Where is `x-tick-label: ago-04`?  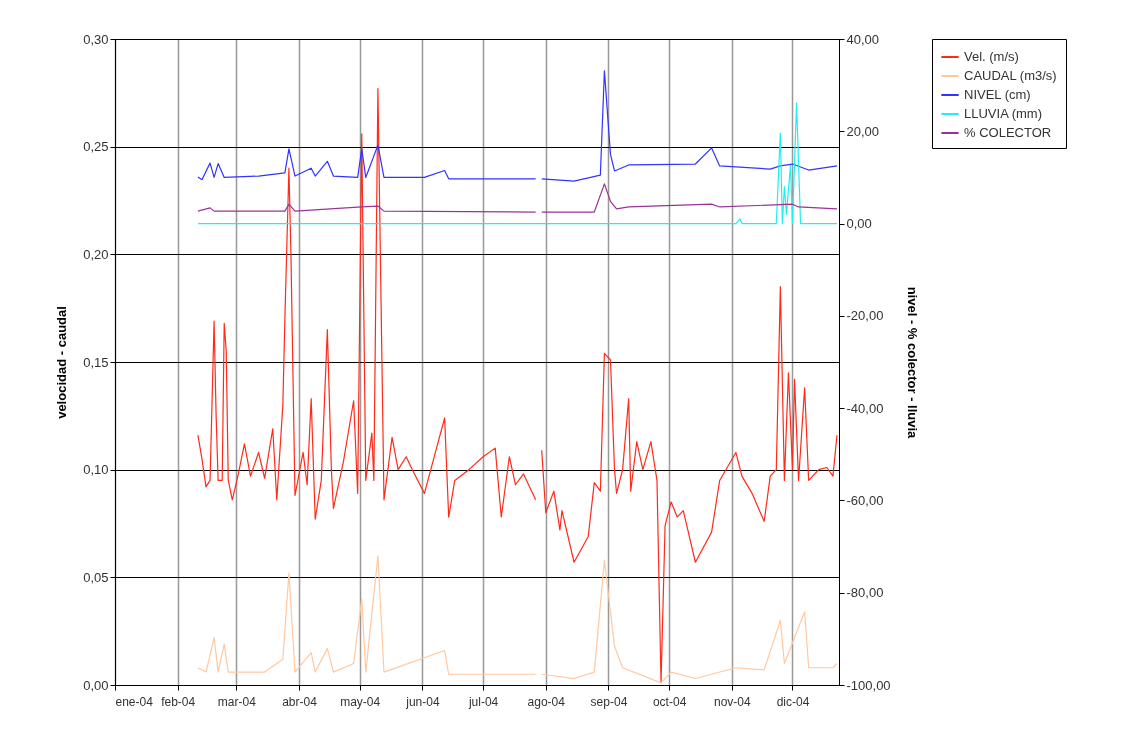
x-tick-label: ago-04 is located at coordinates (546, 701).